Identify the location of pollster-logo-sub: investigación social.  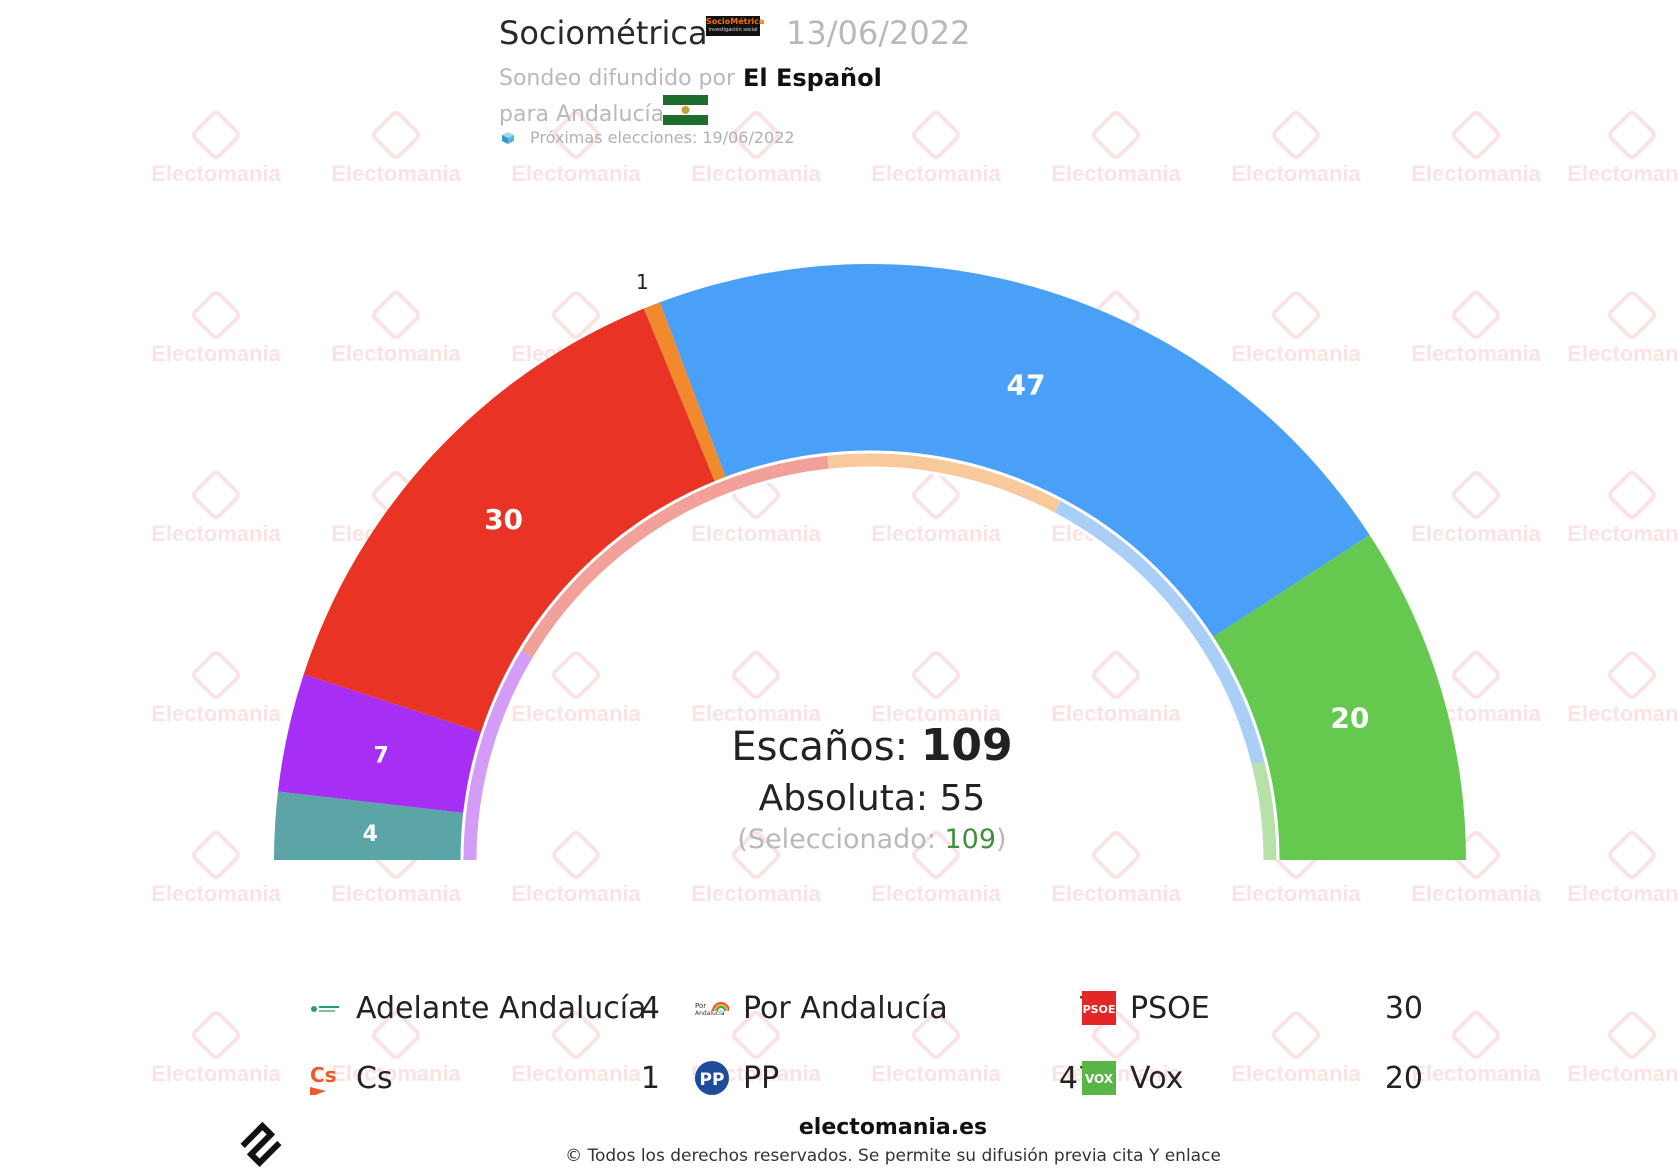
(733, 30).